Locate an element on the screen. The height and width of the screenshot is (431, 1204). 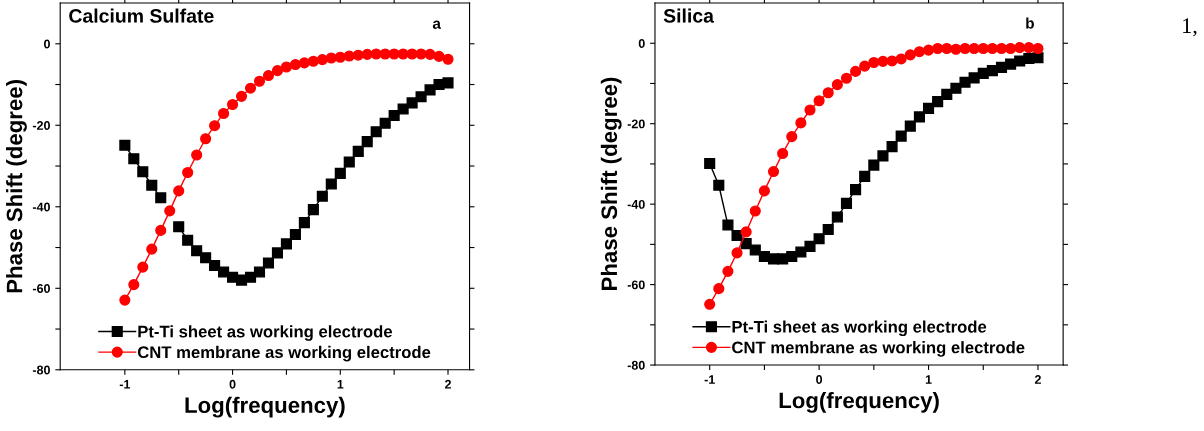
annotation: b is located at coordinates (1030, 23).